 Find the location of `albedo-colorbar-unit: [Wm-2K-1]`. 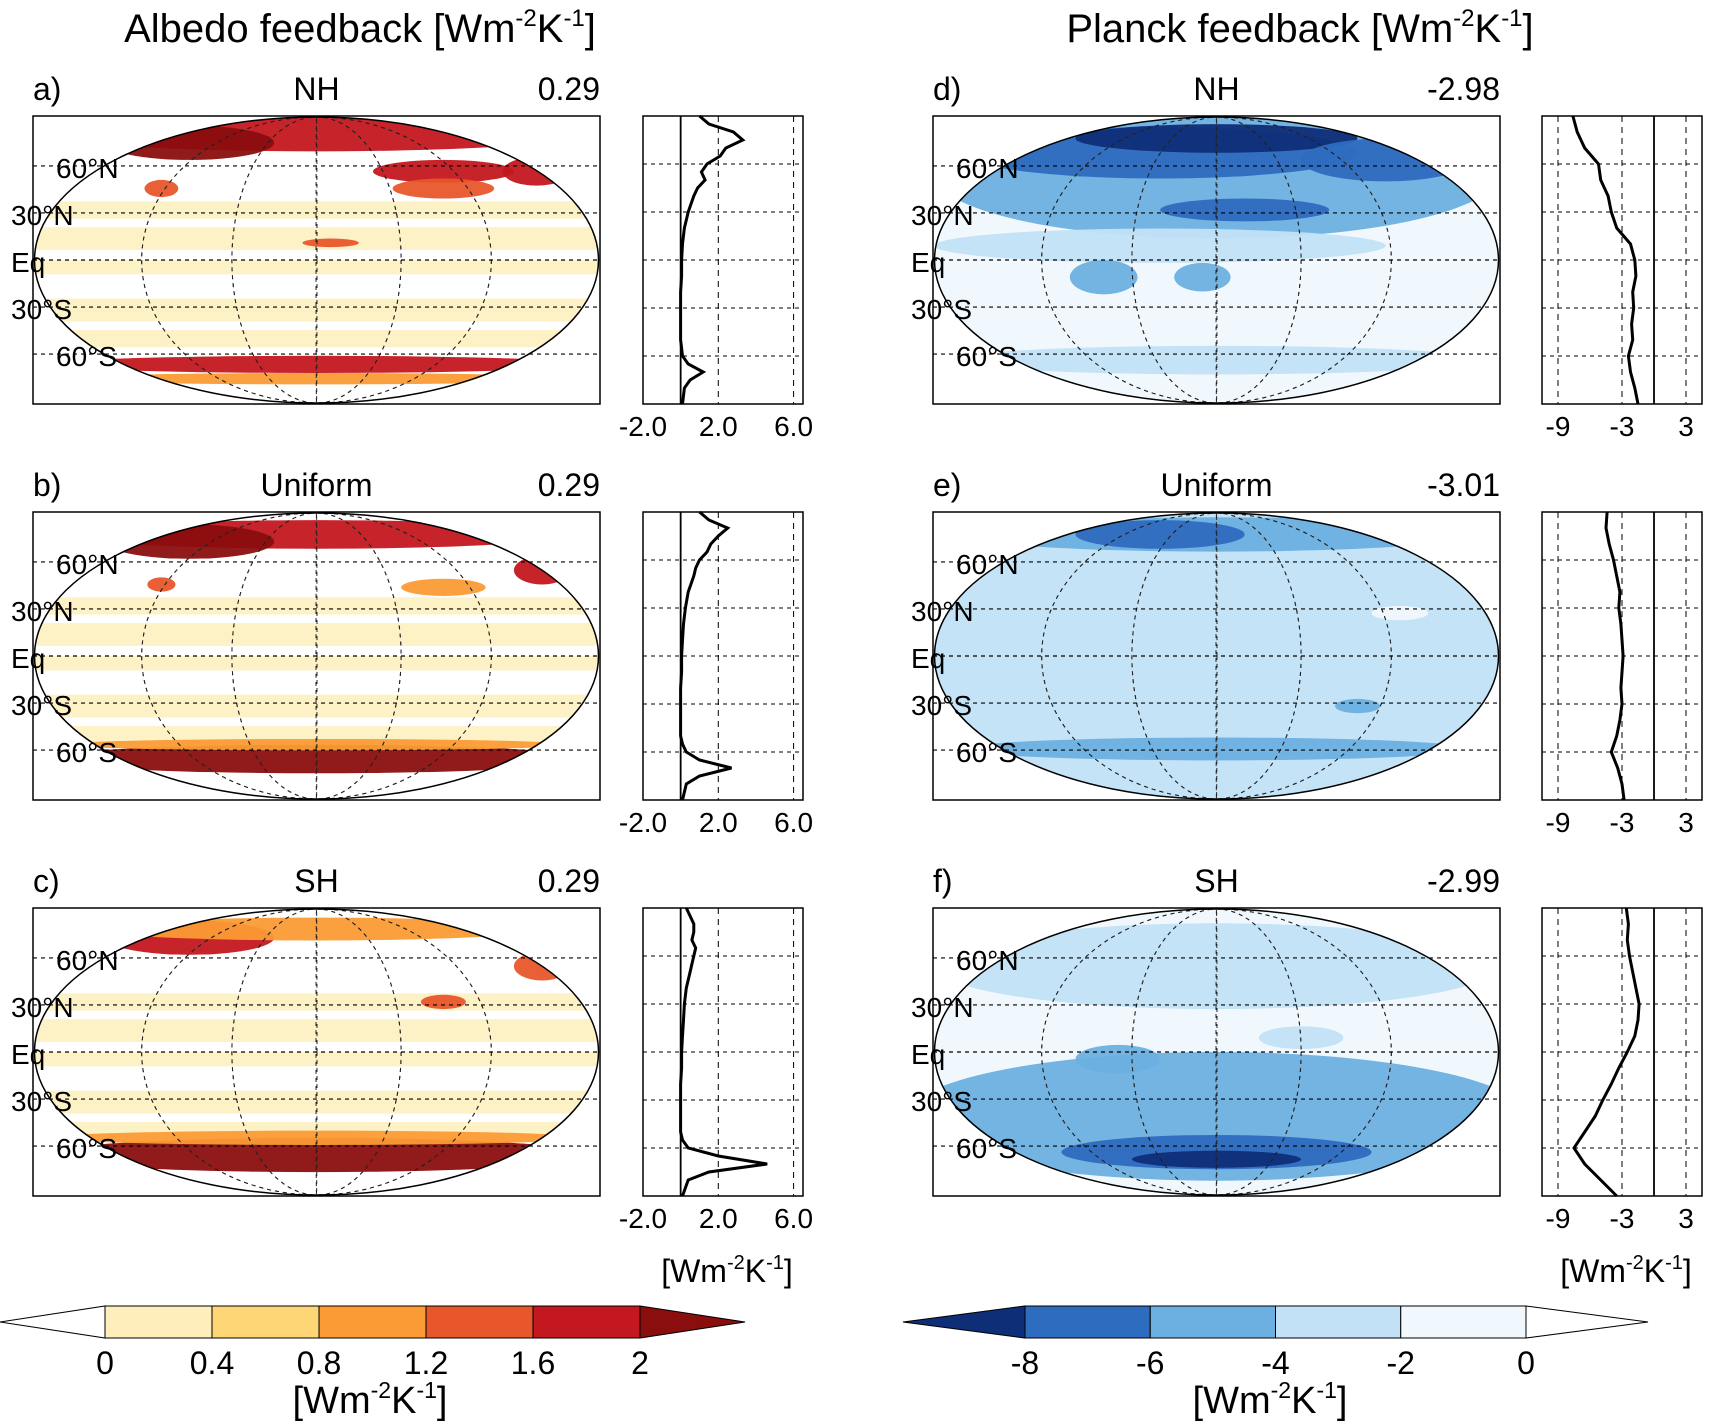

albedo-colorbar-unit: [Wm-2K-1] is located at coordinates (370, 1399).